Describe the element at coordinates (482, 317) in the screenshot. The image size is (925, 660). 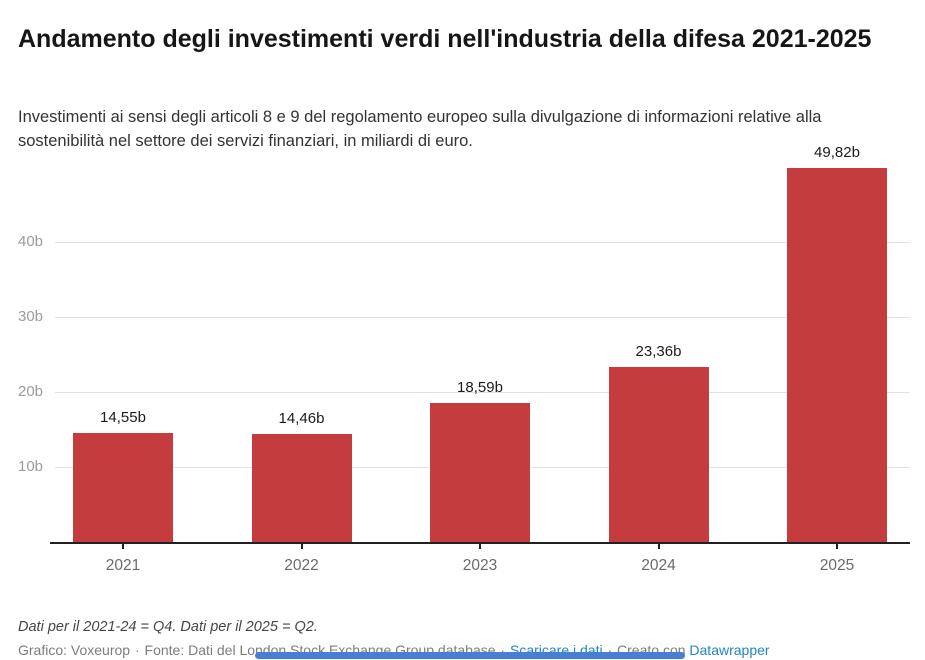
I see `gridline-30b` at that location.